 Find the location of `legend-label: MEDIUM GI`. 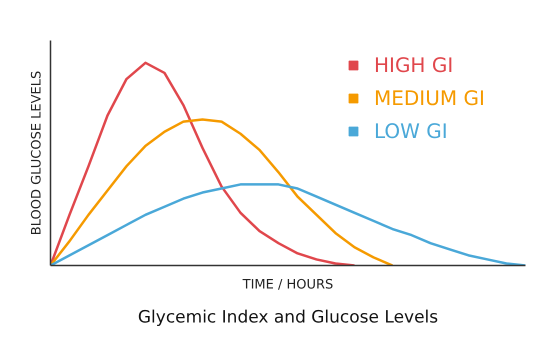

legend-label: MEDIUM GI is located at coordinates (429, 98).